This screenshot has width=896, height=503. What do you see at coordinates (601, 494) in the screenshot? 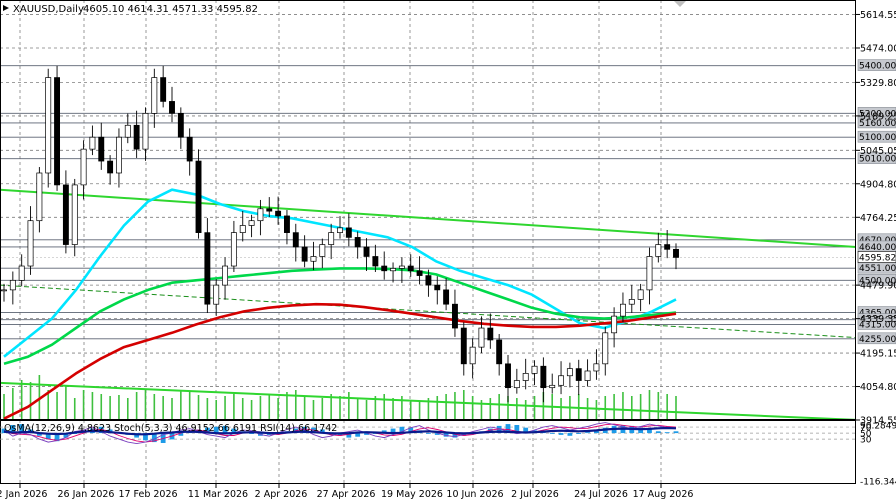
I see `x-tick-label: 24 Jul 2026` at bounding box center [601, 494].